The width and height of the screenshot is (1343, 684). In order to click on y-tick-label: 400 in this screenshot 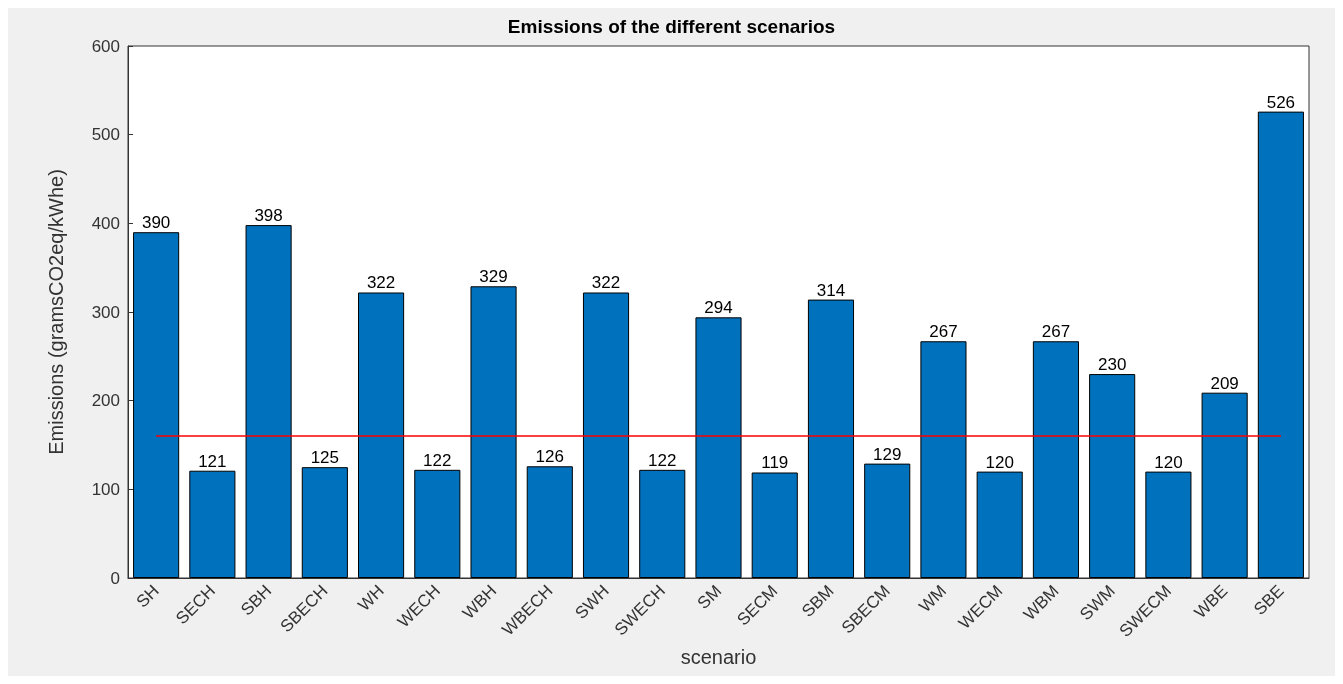, I will do `click(105, 223)`.